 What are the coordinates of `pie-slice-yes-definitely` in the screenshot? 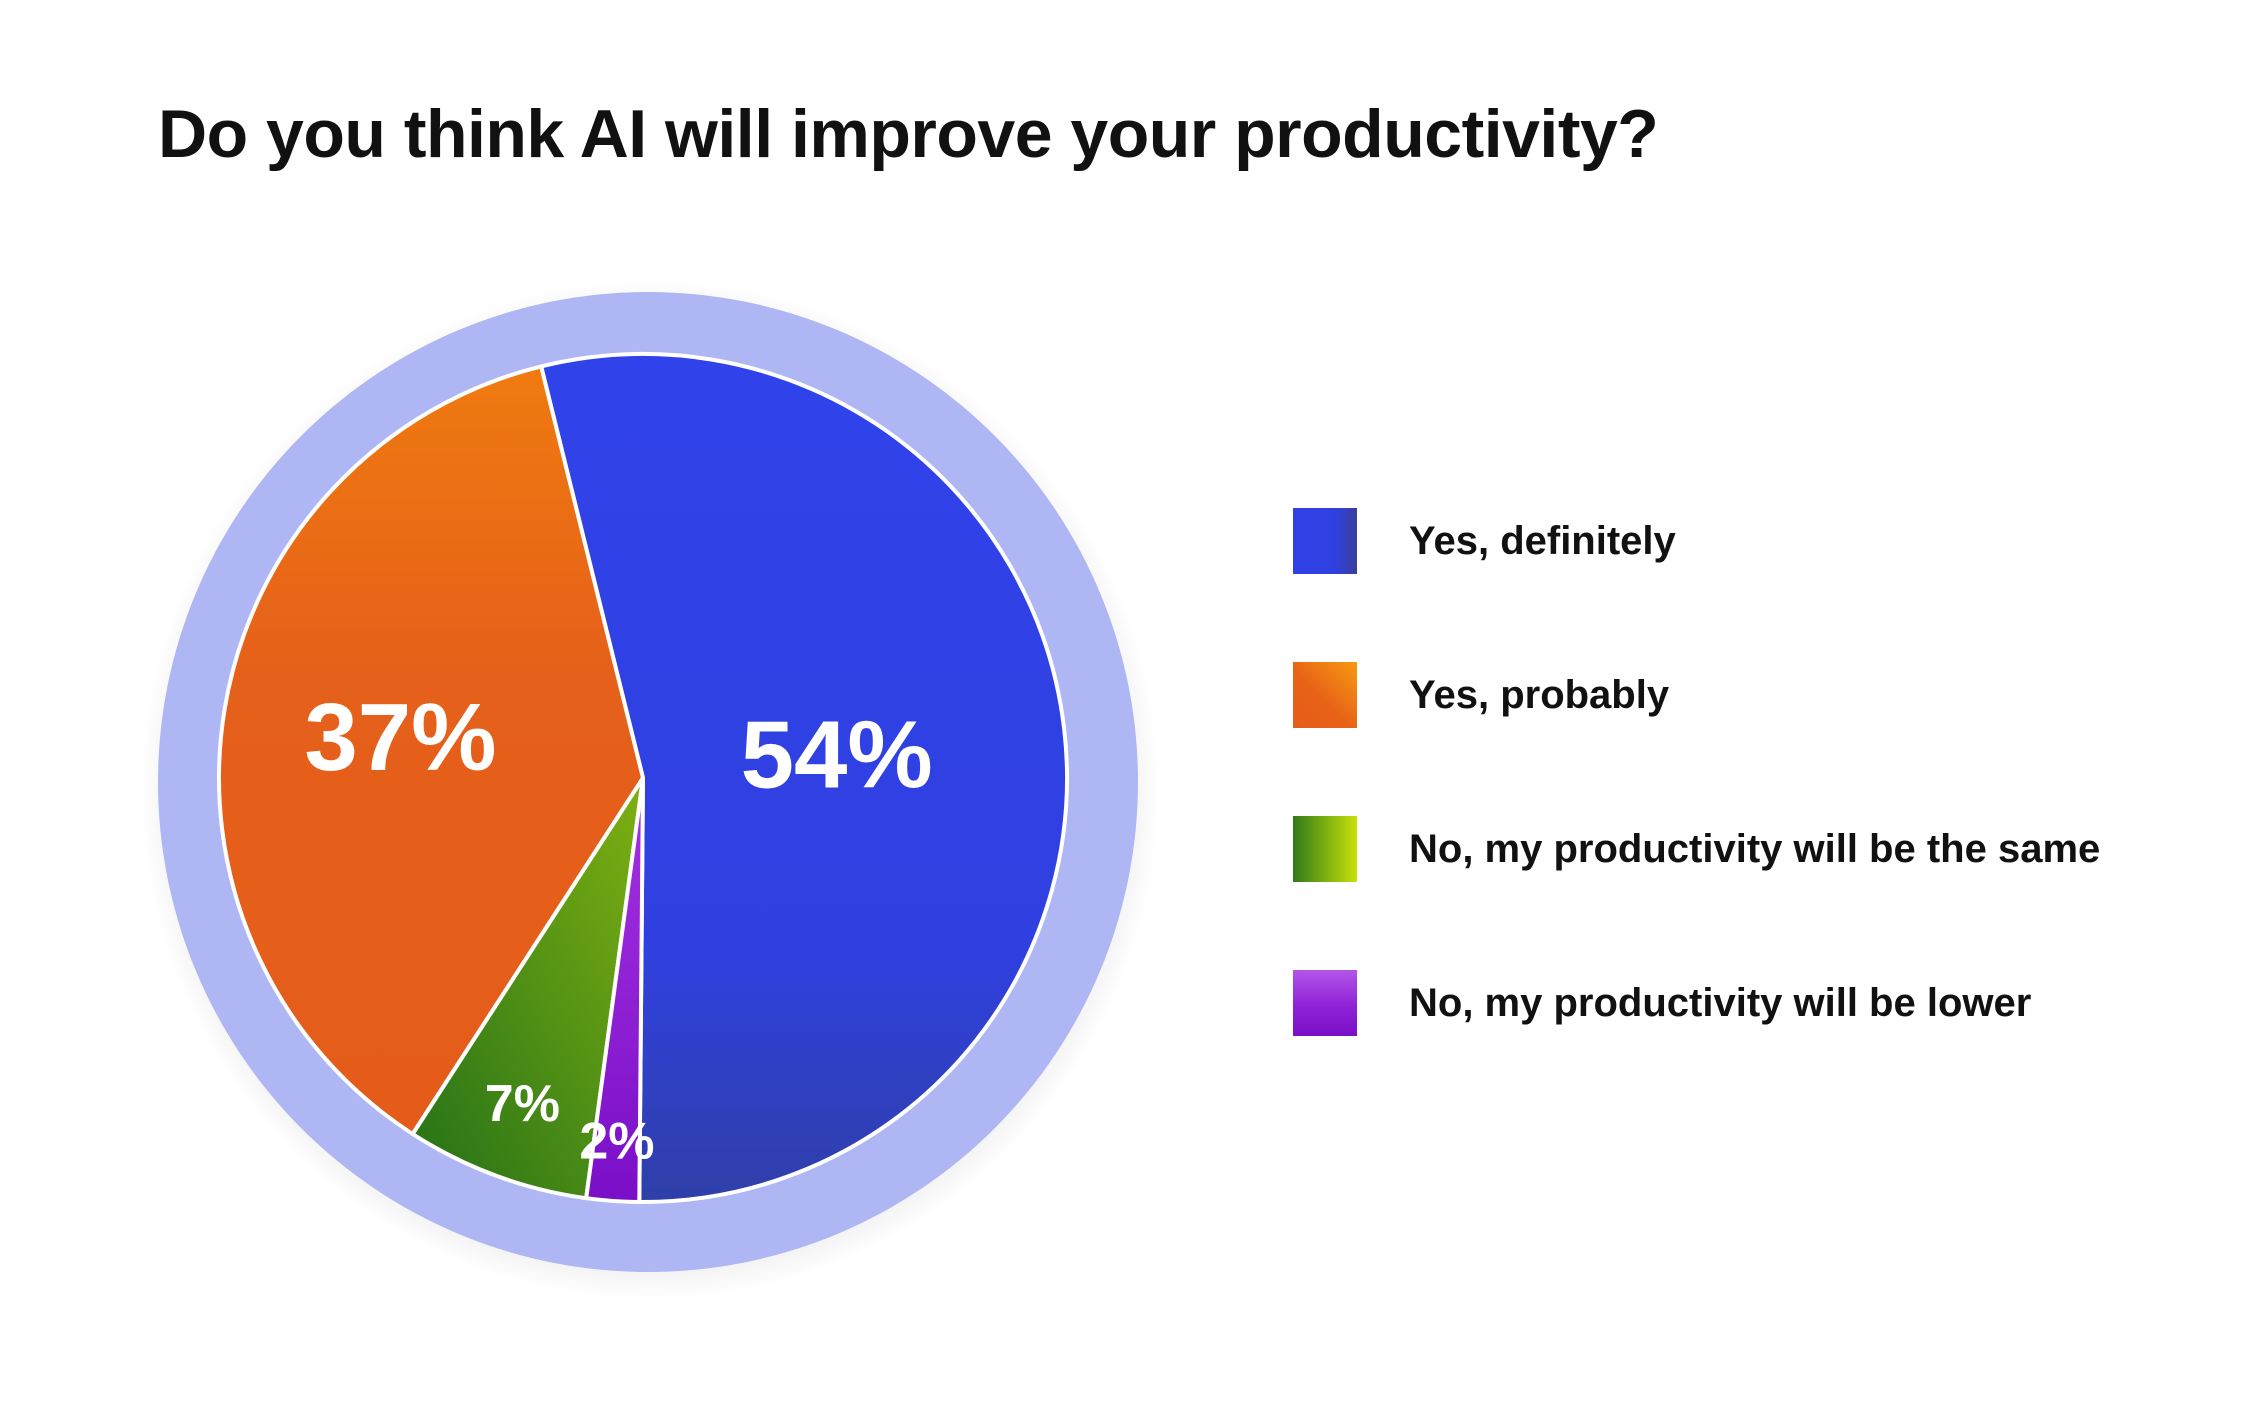 It's located at (804, 777).